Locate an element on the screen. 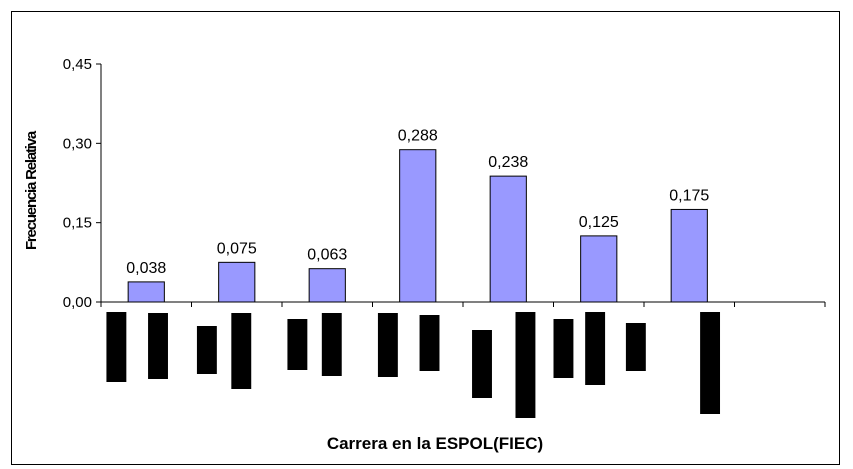  y-tick-label: 0,45 is located at coordinates (77, 64).